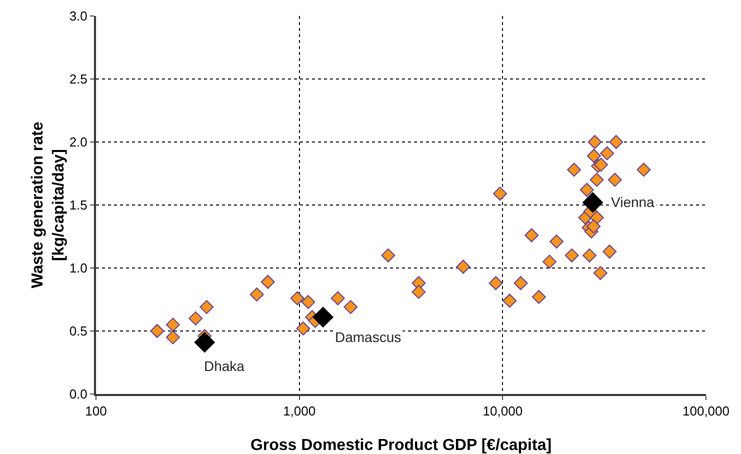 The width and height of the screenshot is (741, 454). Describe the element at coordinates (78, 142) in the screenshot. I see `y-tick-label: 2.0` at that location.